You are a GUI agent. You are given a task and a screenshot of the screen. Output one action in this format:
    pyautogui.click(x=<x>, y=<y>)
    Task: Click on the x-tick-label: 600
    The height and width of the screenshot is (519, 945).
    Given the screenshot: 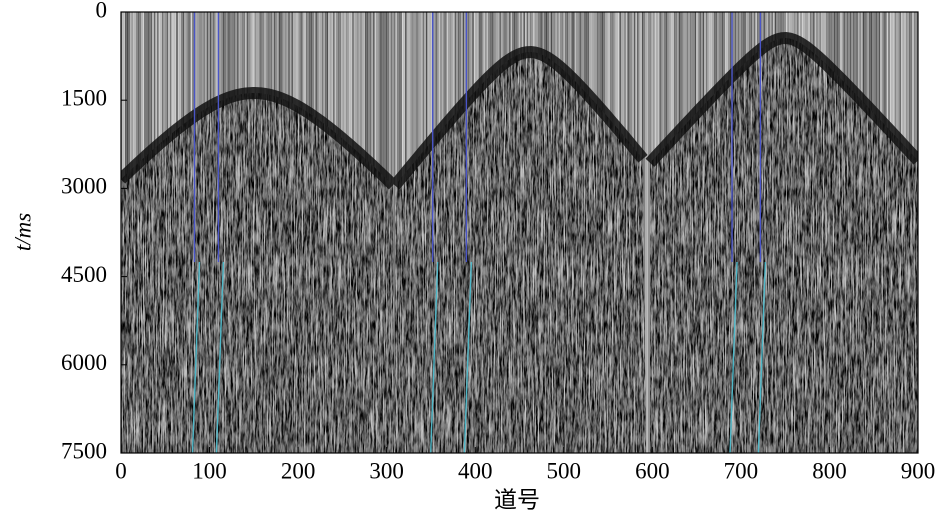 What is the action you would take?
    pyautogui.click(x=652, y=470)
    